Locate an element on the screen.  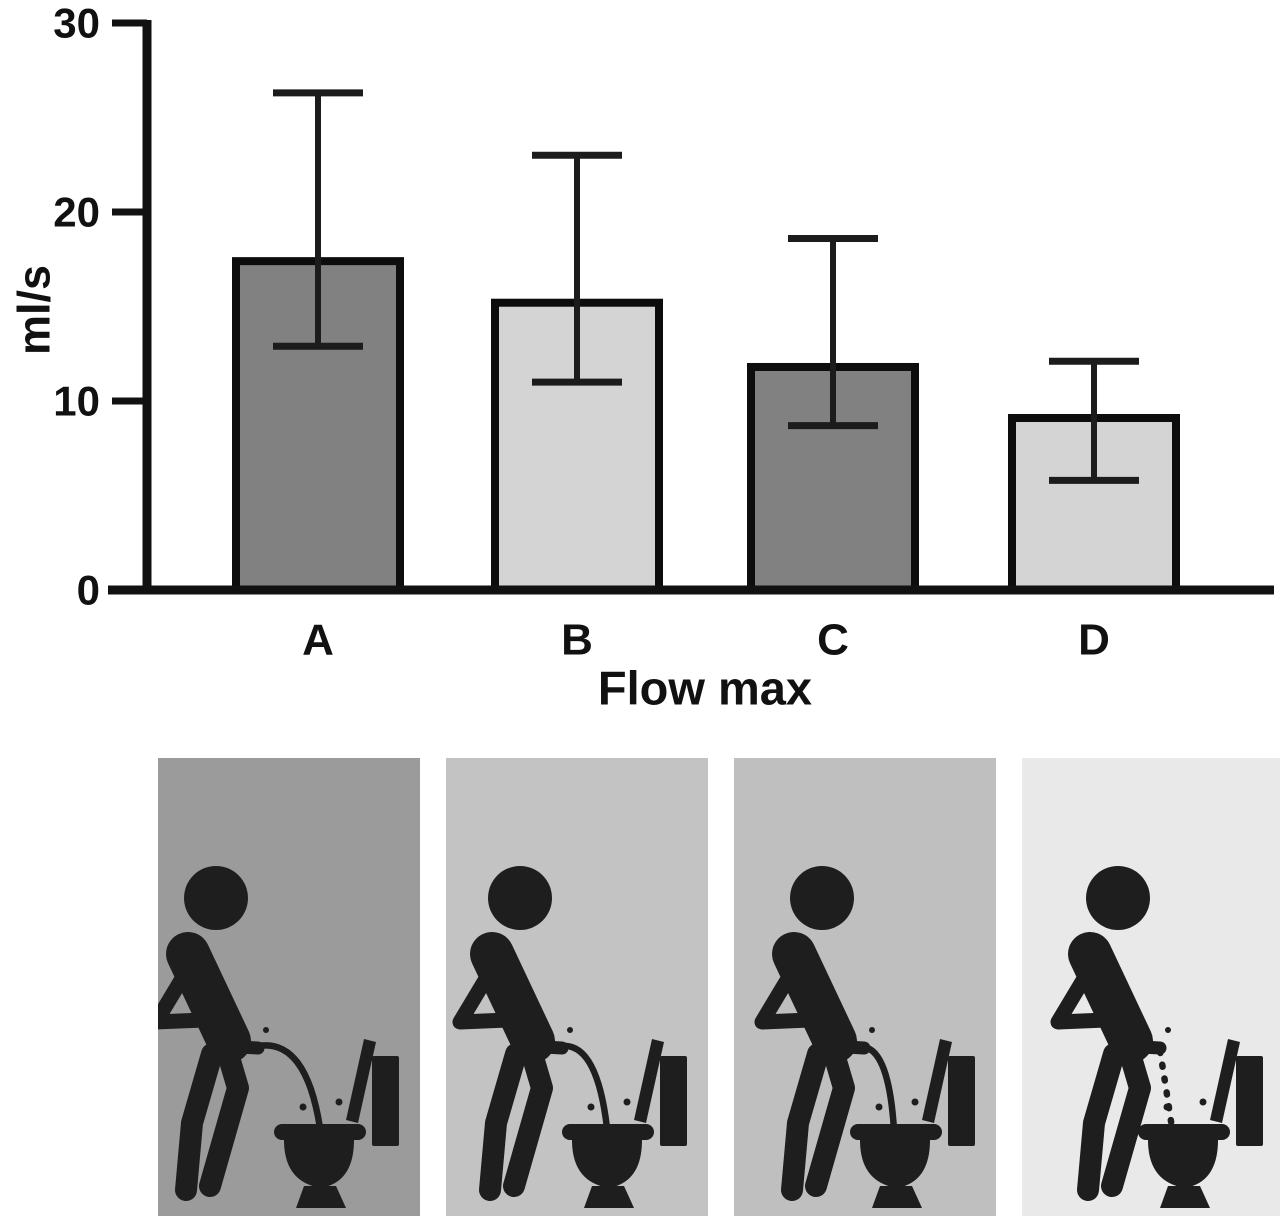
man-urinating-medium-distance-icon is located at coordinates (569, 1037).